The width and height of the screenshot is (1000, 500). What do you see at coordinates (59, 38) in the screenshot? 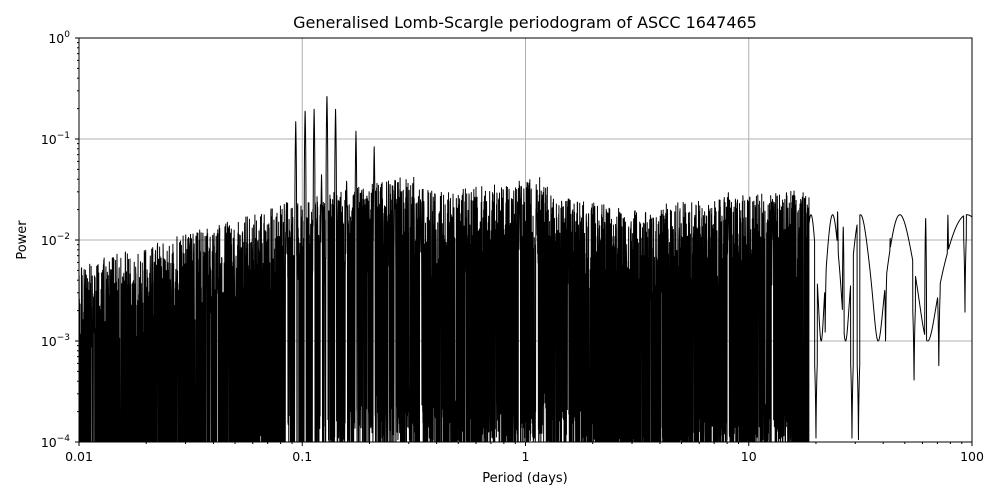
I see `y-tick-label: 10⁰` at bounding box center [59, 38].